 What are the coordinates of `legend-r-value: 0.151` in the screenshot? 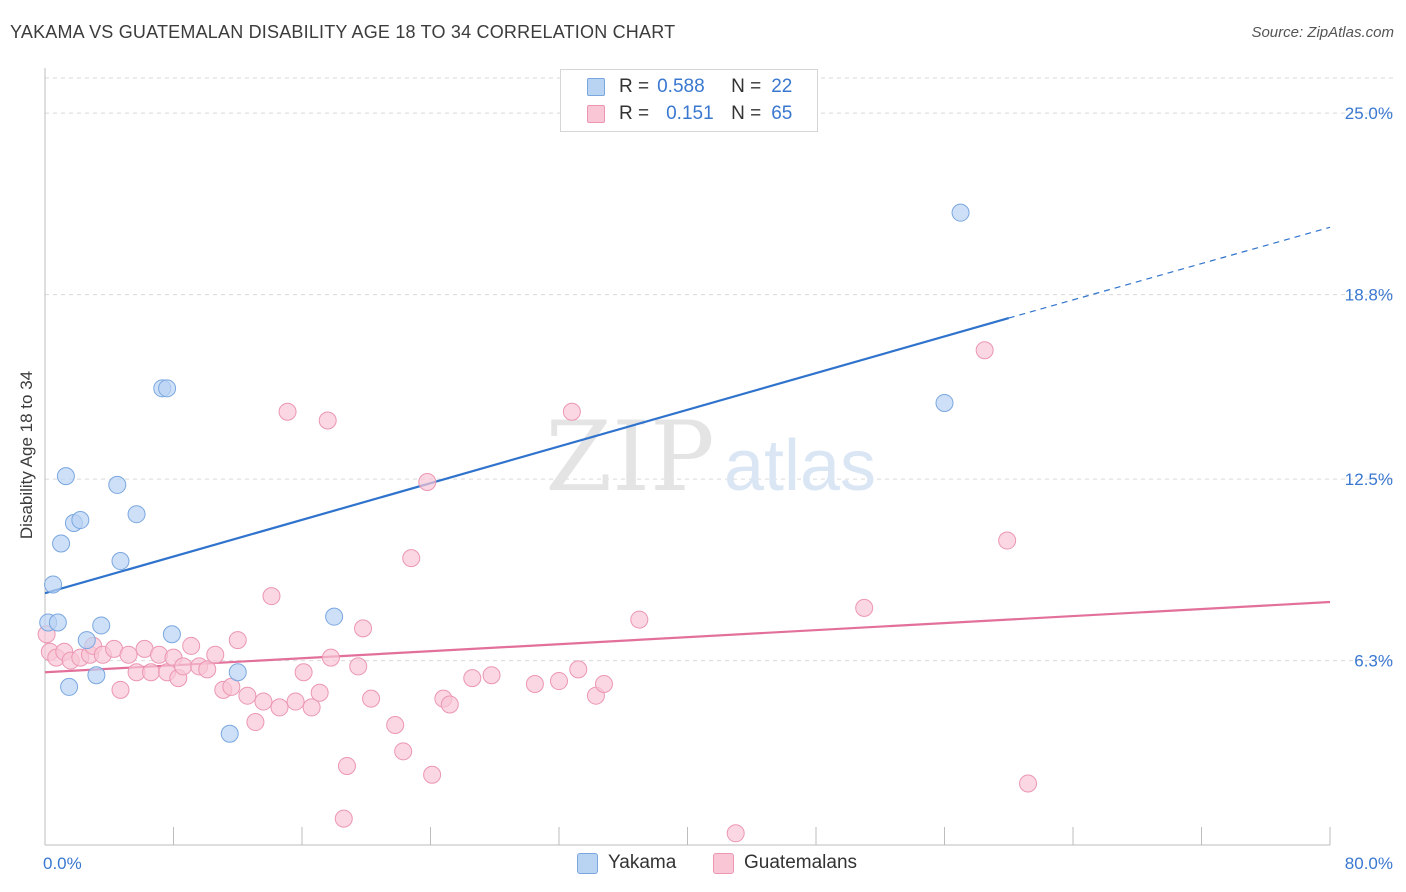 It's located at (690, 113).